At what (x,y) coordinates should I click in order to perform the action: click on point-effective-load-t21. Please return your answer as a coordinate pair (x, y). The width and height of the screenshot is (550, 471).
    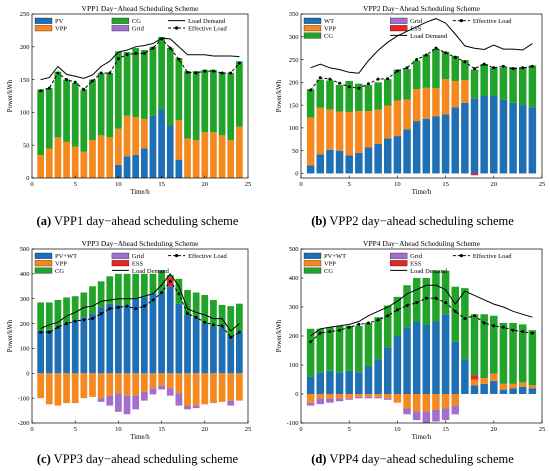
    Looking at the image, I should click on (213, 71).